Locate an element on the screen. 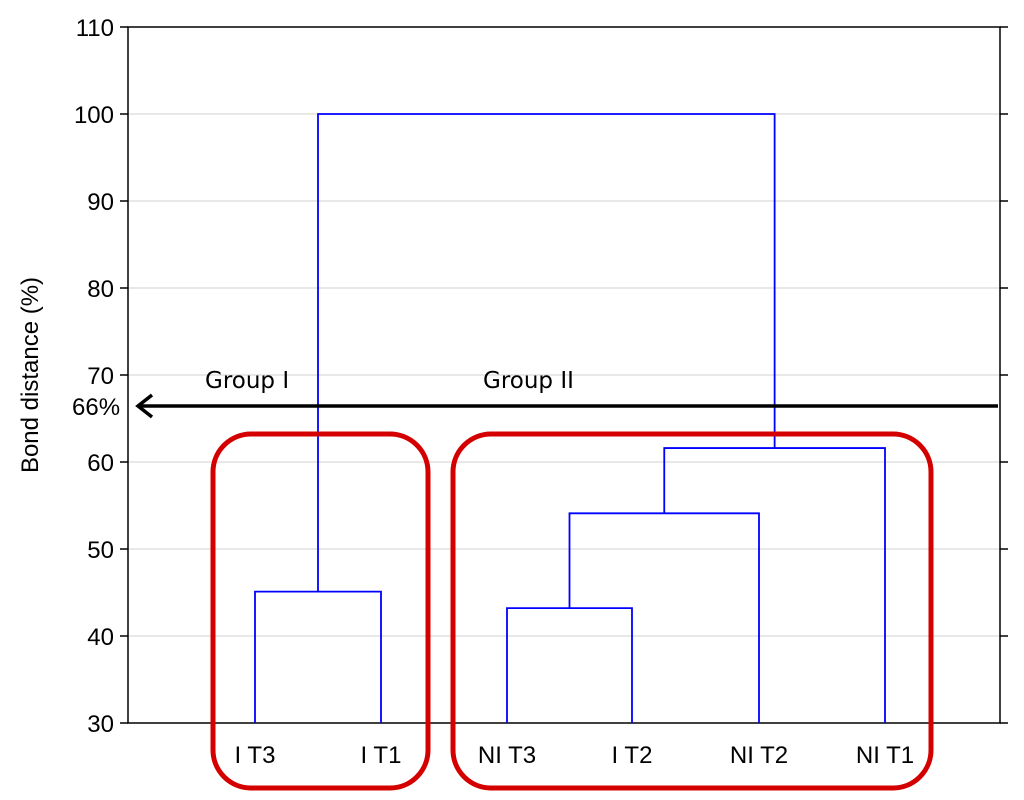 This screenshot has width=1024, height=800. y-tick-label: 40 is located at coordinates (100, 637).